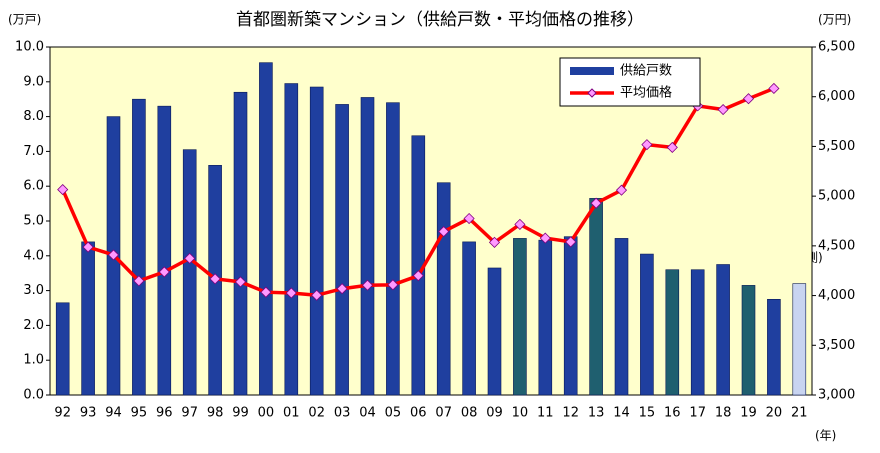  Describe the element at coordinates (33, 151) in the screenshot. I see `y-tick-label: 7.0` at that location.